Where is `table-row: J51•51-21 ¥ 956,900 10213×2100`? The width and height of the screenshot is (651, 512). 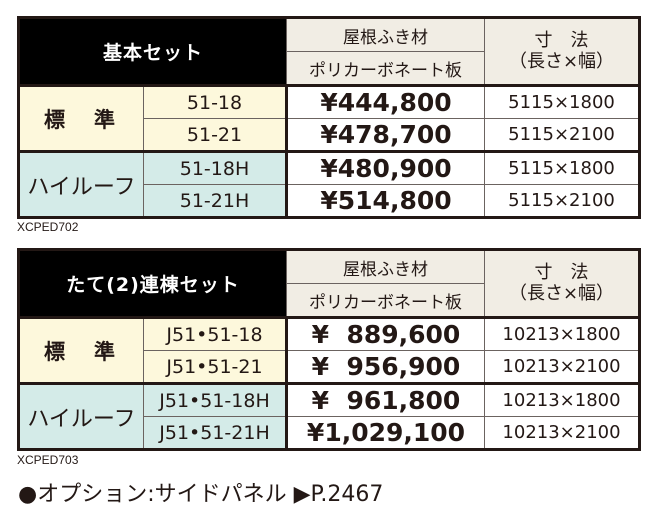
table-row: J51•51-21 ¥ 956,900 10213×2100 is located at coordinates (329, 367).